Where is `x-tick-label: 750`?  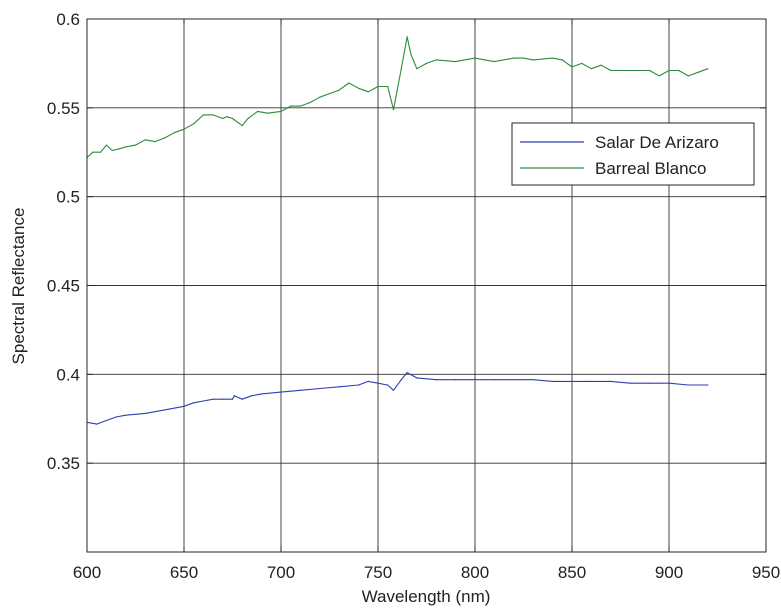
x-tick-label: 750 is located at coordinates (378, 572).